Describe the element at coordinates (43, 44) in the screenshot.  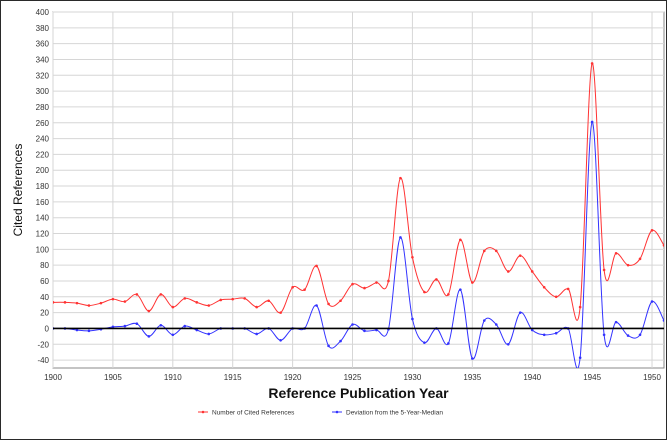
I see `y-tick-label: 360` at that location.